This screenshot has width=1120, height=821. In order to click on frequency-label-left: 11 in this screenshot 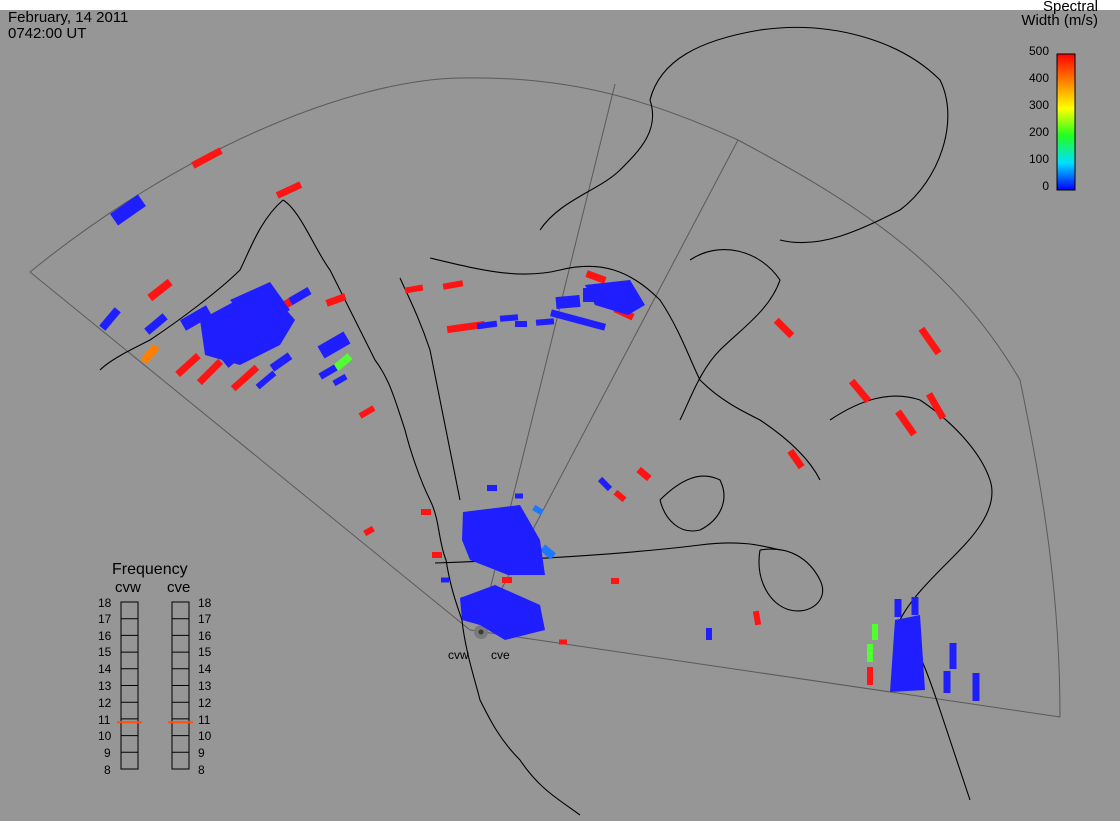, I will do `click(104, 720)`.